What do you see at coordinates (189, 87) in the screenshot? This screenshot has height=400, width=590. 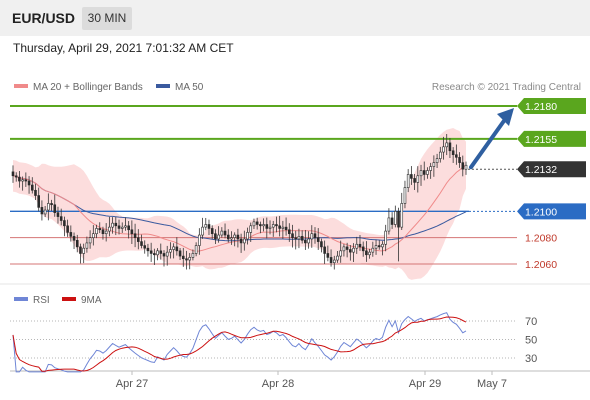 I see `ma50-legend-label: MA 50` at bounding box center [189, 87].